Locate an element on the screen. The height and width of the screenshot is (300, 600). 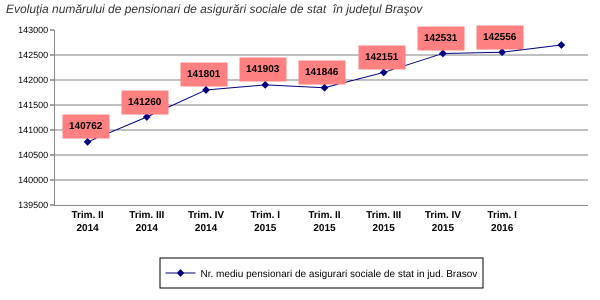
x-tick-label: Trim. III 2014 is located at coordinates (147, 222).